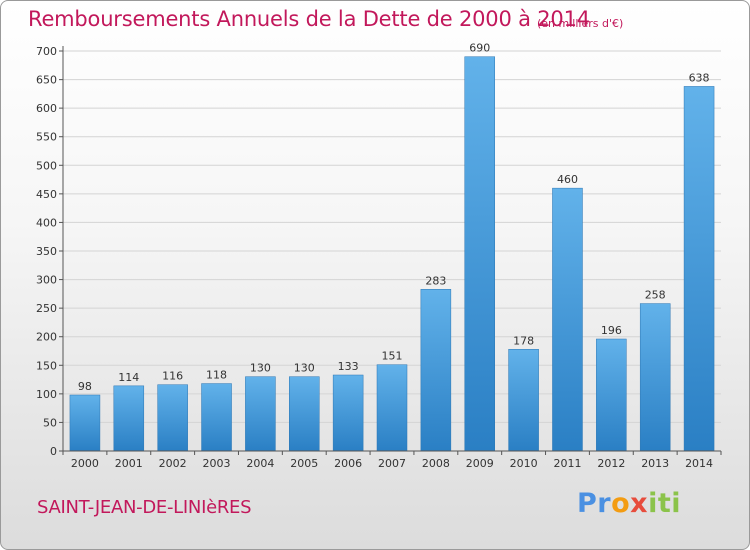 Image resolution: width=750 pixels, height=550 pixels. What do you see at coordinates (392, 356) in the screenshot?
I see `bar-value-label: 151` at bounding box center [392, 356].